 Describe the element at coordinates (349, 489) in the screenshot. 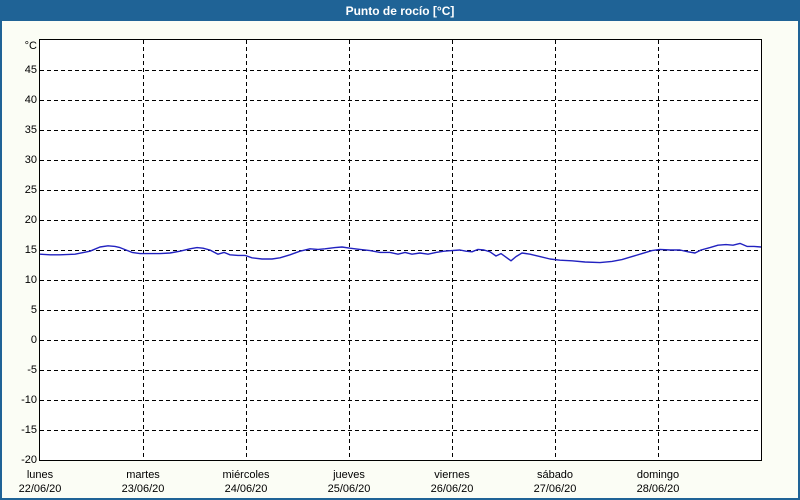

I see `x-date-label: 25/06/20` at that location.